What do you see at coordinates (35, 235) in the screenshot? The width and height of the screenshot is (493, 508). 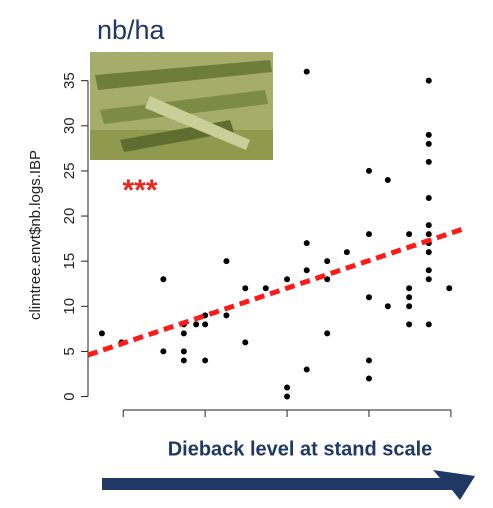 I see `y-axis-label: climtree.envt$nb.logs.IBP` at bounding box center [35, 235].